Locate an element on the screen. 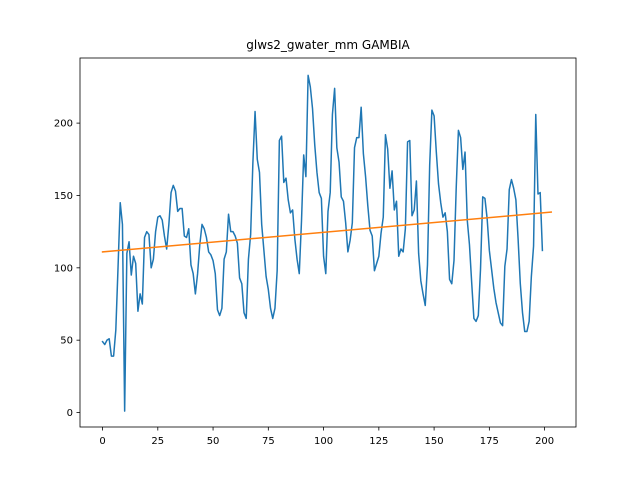 This screenshot has width=640, height=480. y-tick-label: 150 is located at coordinates (63, 196).